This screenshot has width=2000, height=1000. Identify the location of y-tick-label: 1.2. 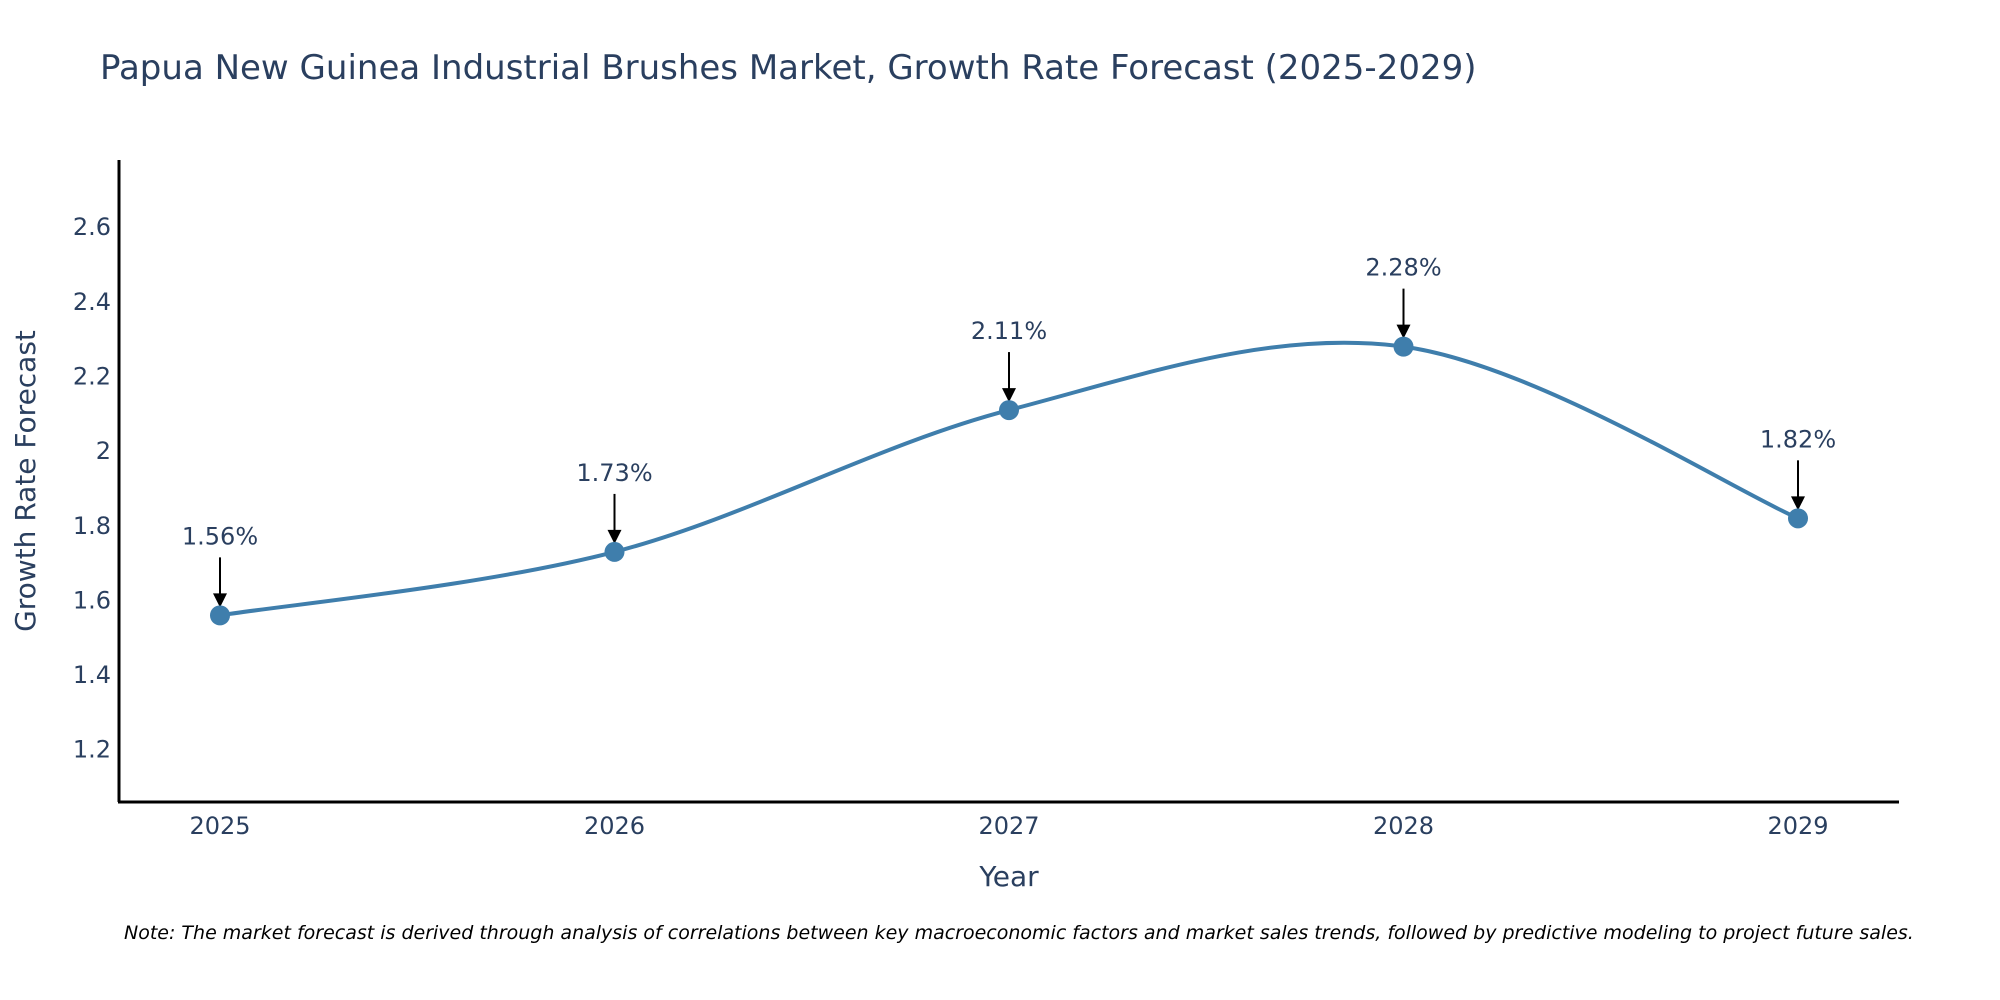
(92, 750).